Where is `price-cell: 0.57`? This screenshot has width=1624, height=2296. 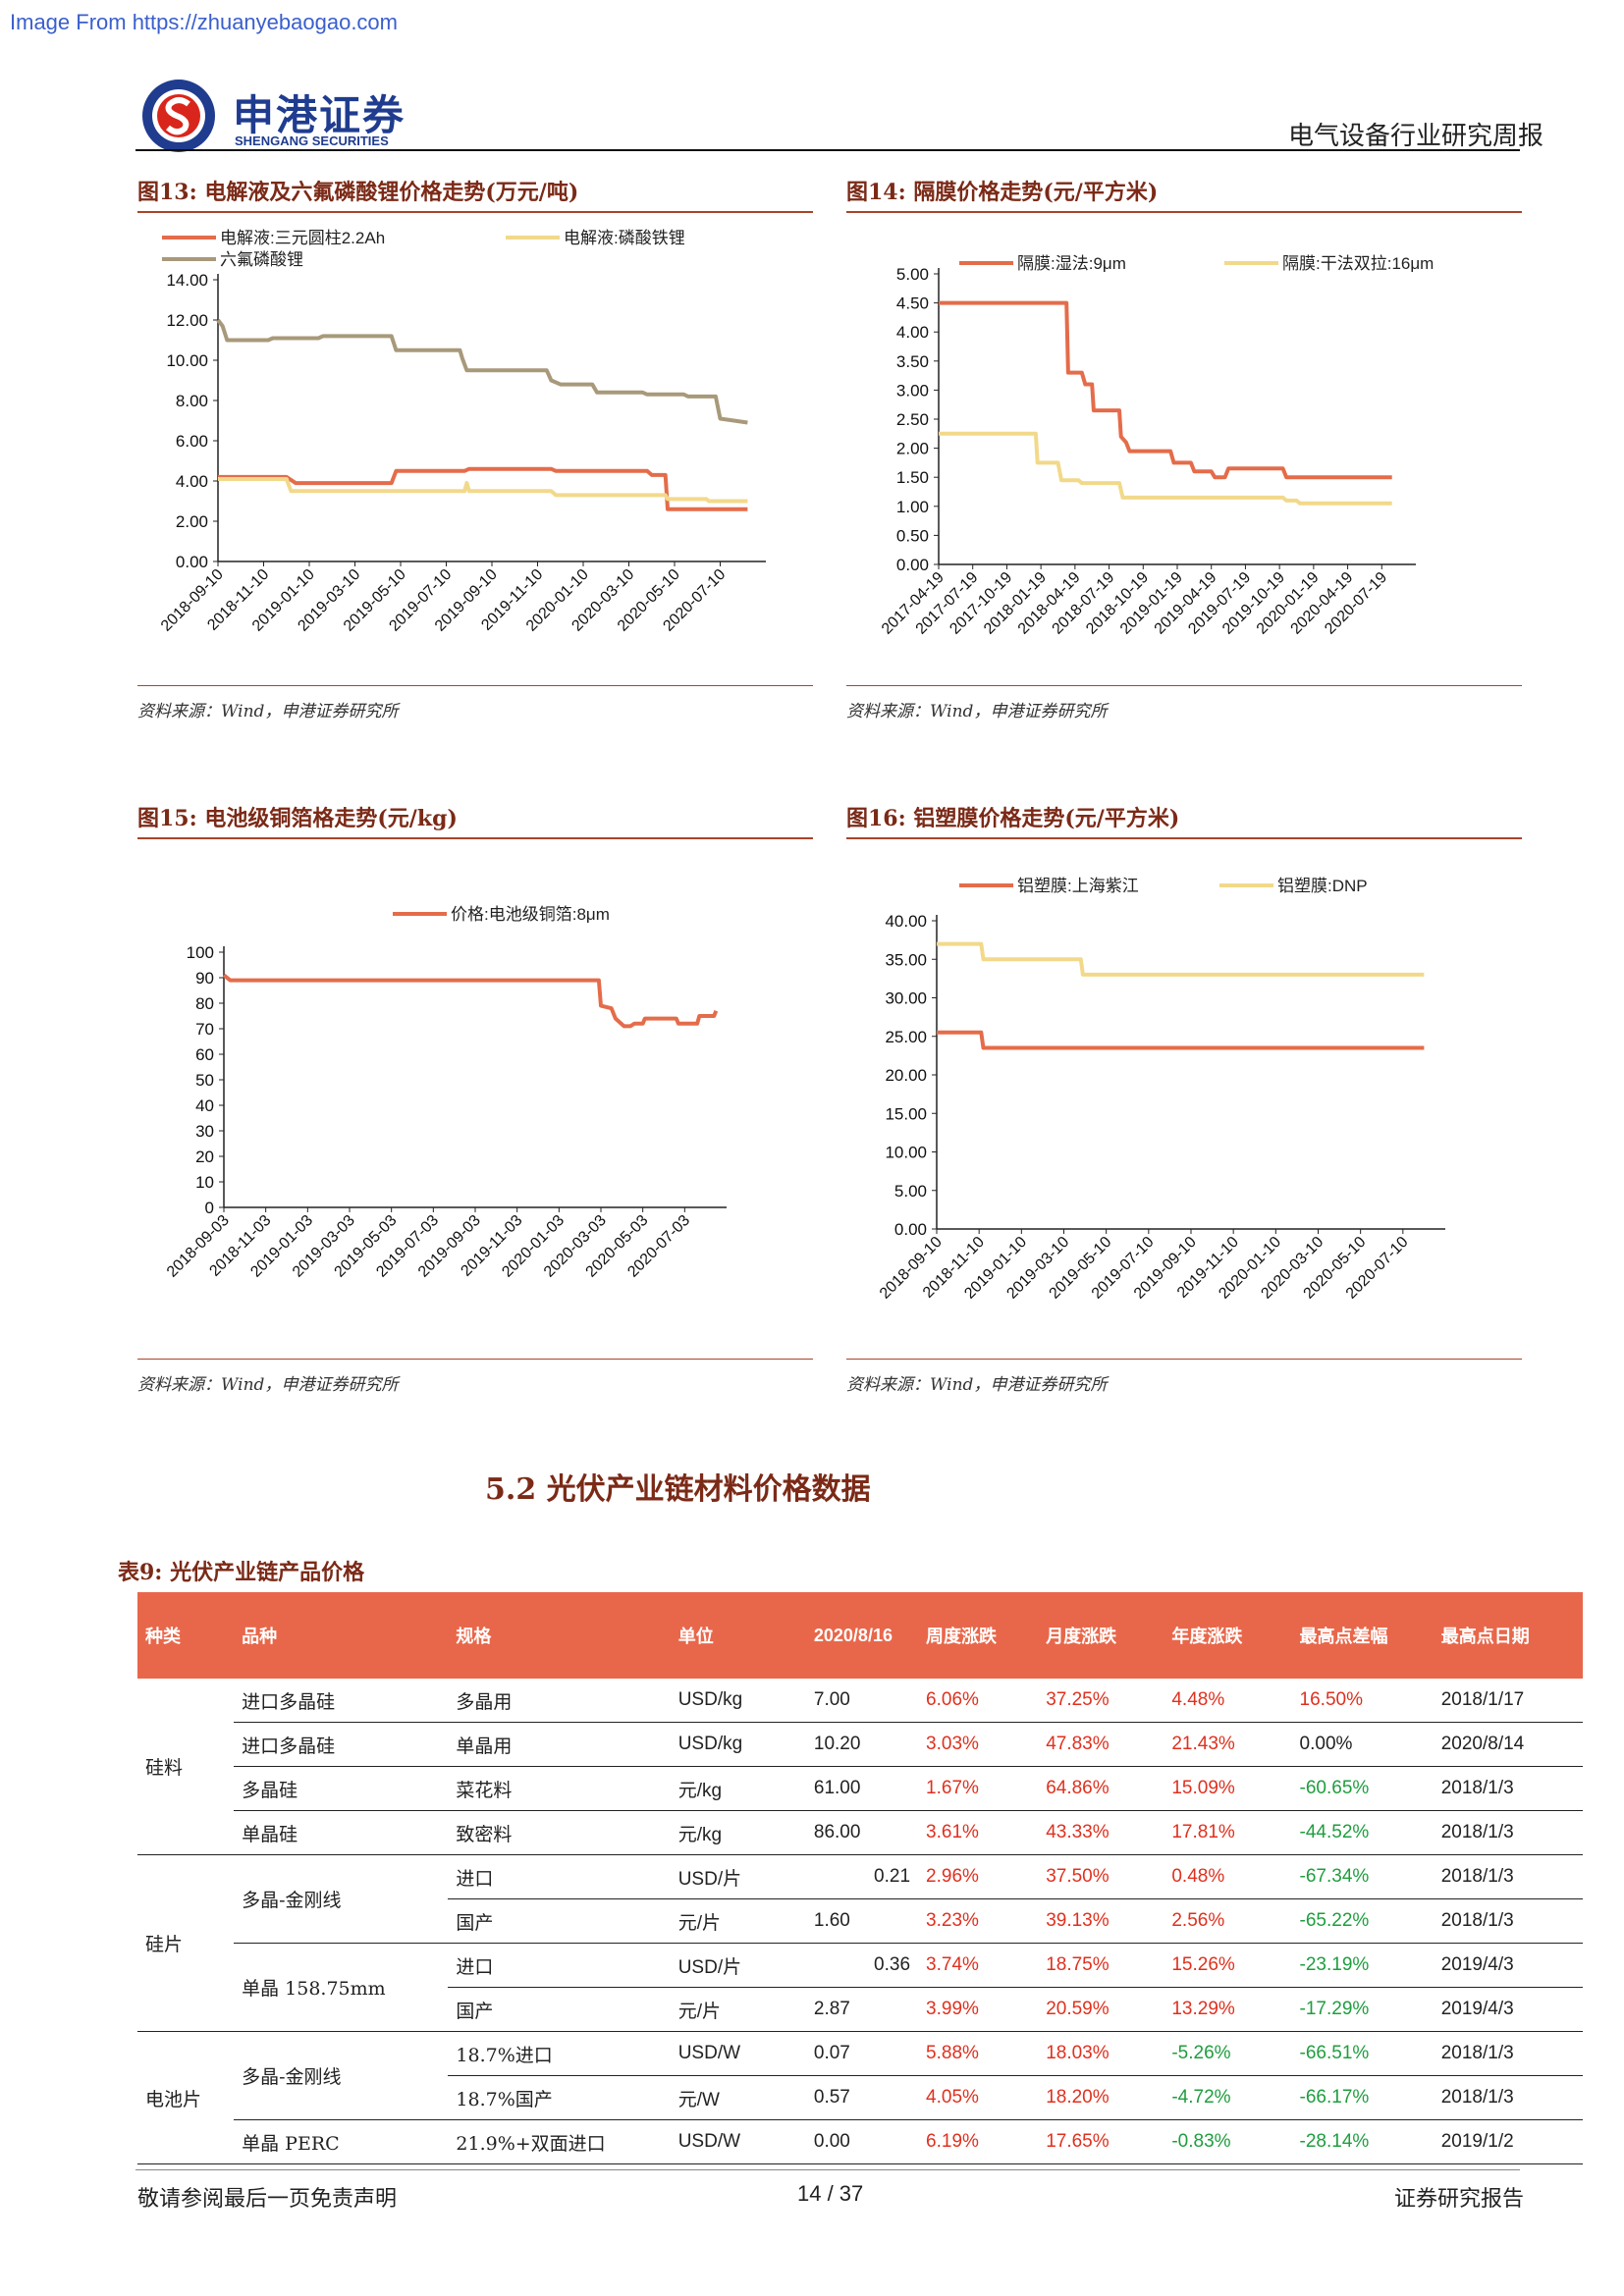
price-cell: 0.57 is located at coordinates (862, 2097).